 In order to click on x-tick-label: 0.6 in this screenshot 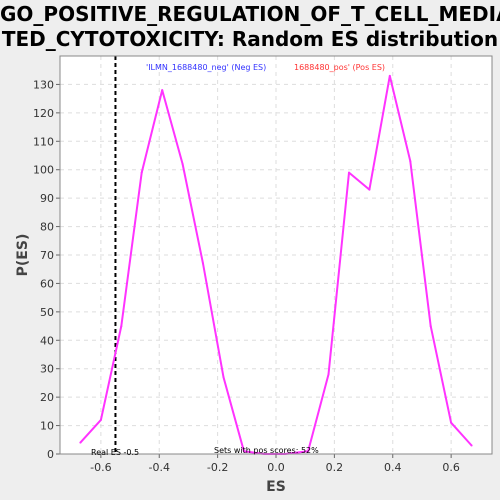, I will do `click(451, 467)`.